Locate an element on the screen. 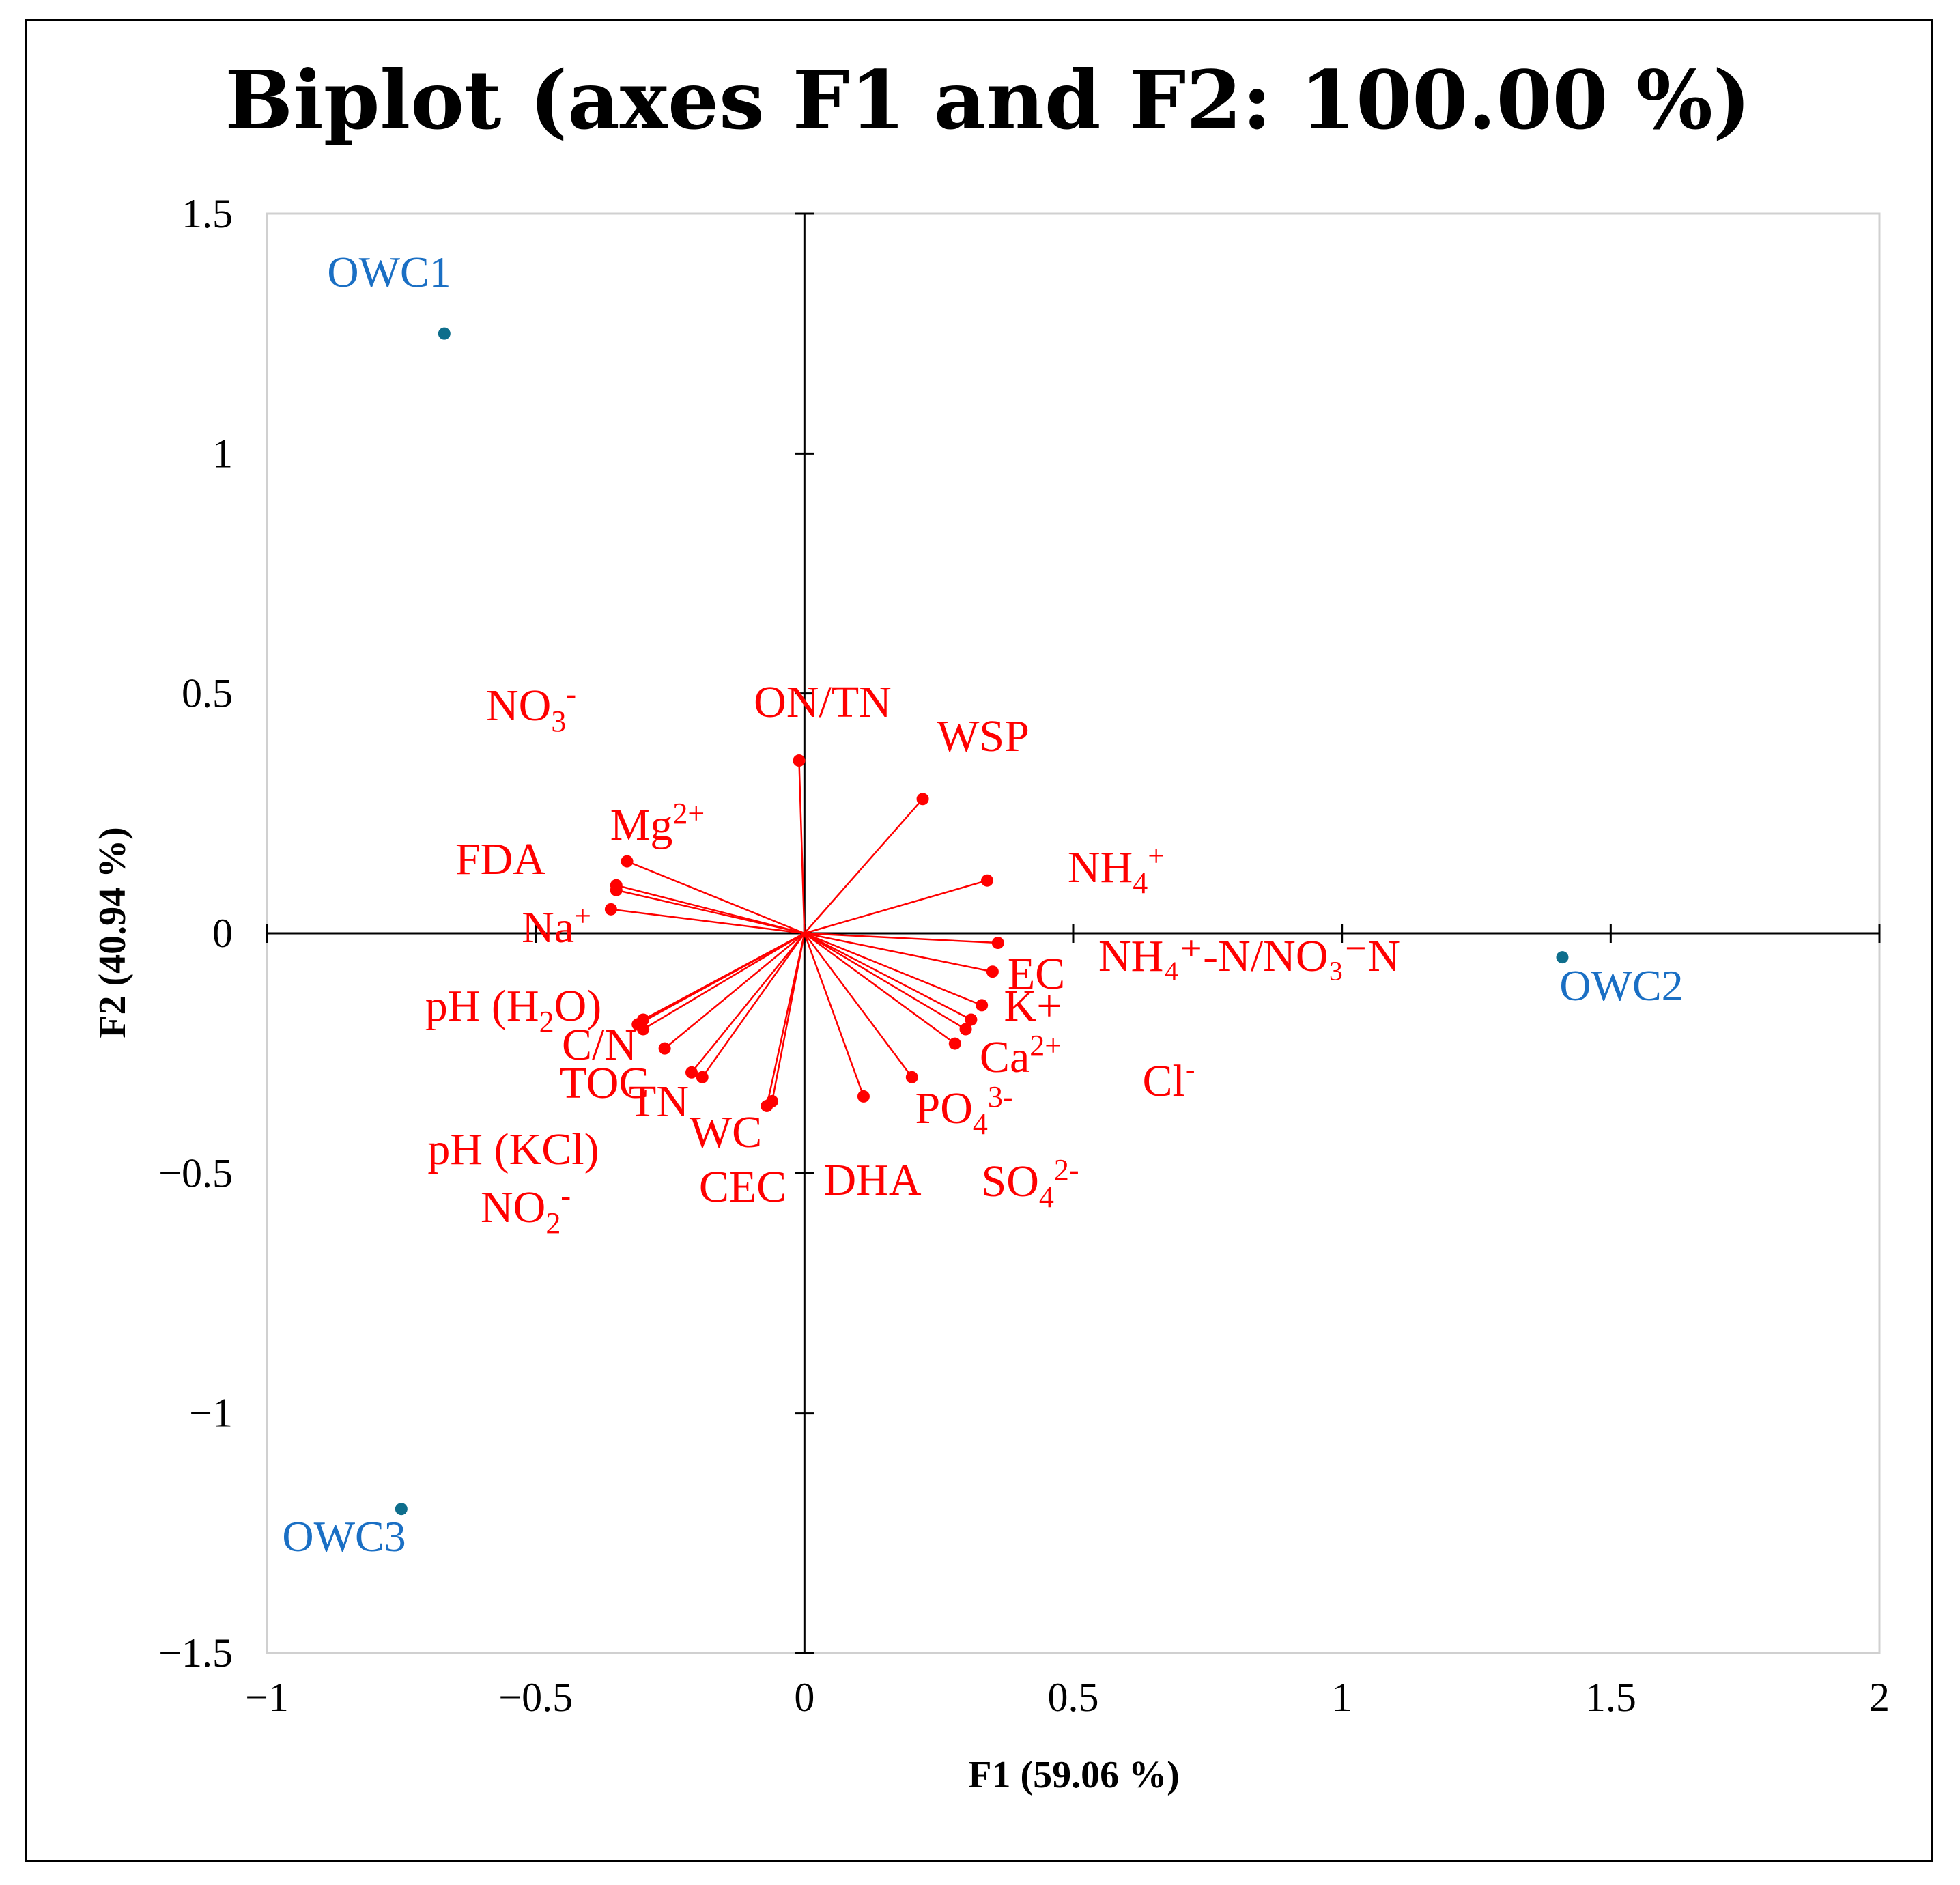  observation-label: OWC2 is located at coordinates (1621, 985).